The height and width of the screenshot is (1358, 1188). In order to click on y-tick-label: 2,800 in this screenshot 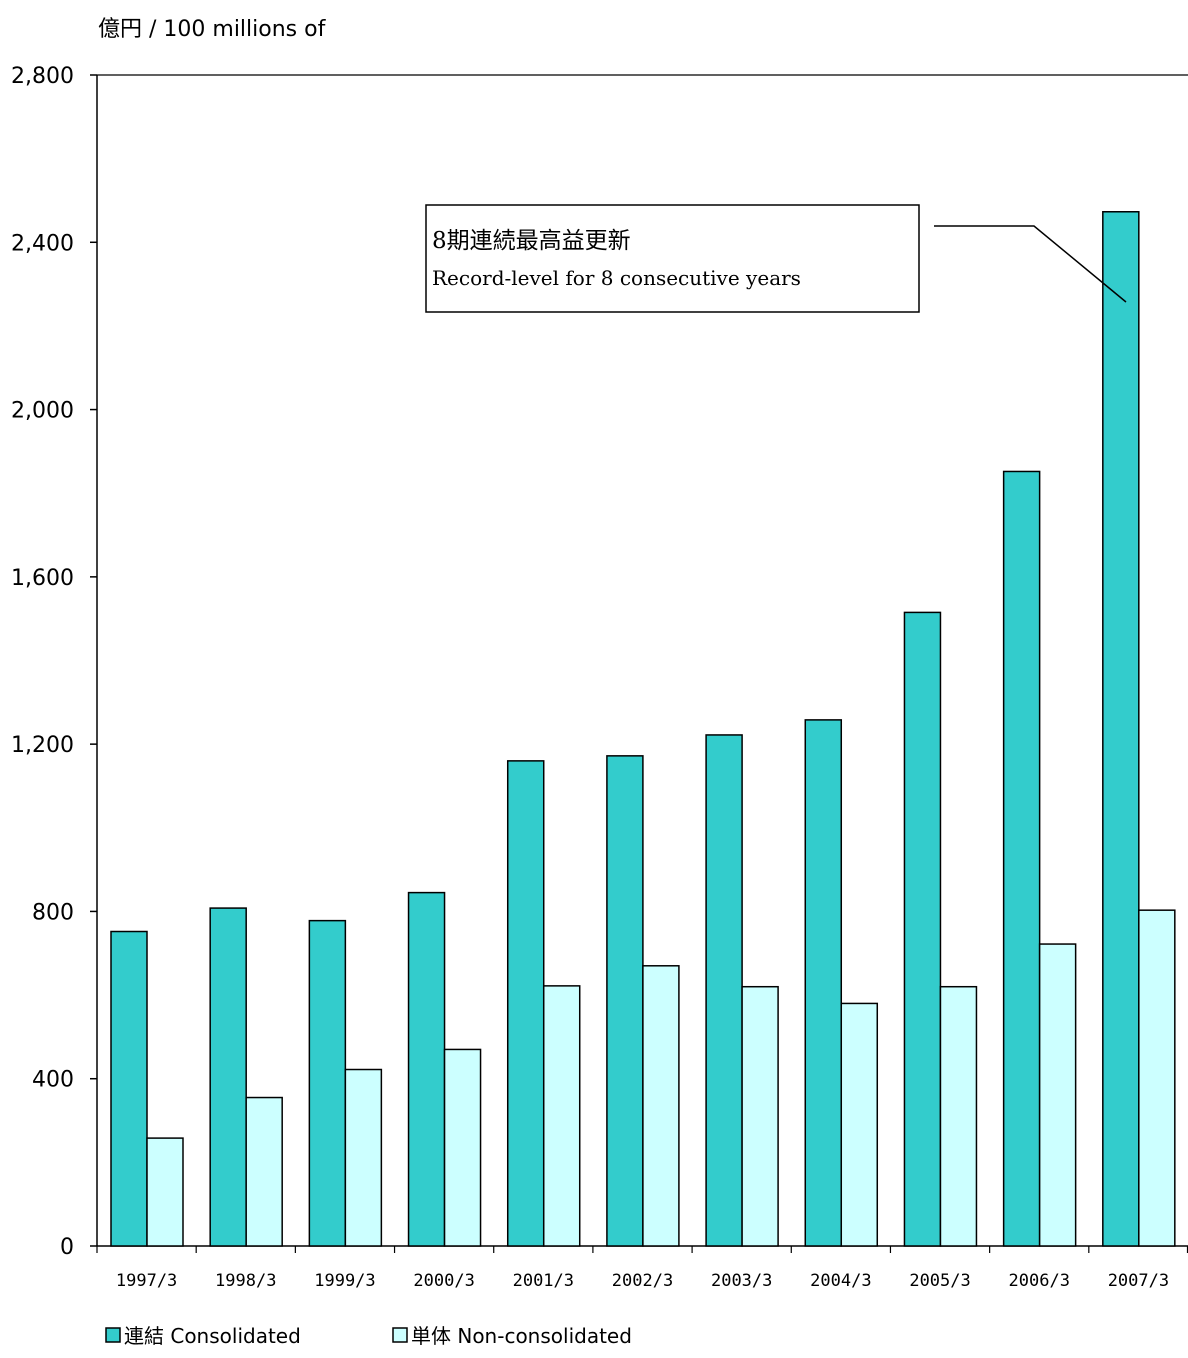, I will do `click(42, 76)`.